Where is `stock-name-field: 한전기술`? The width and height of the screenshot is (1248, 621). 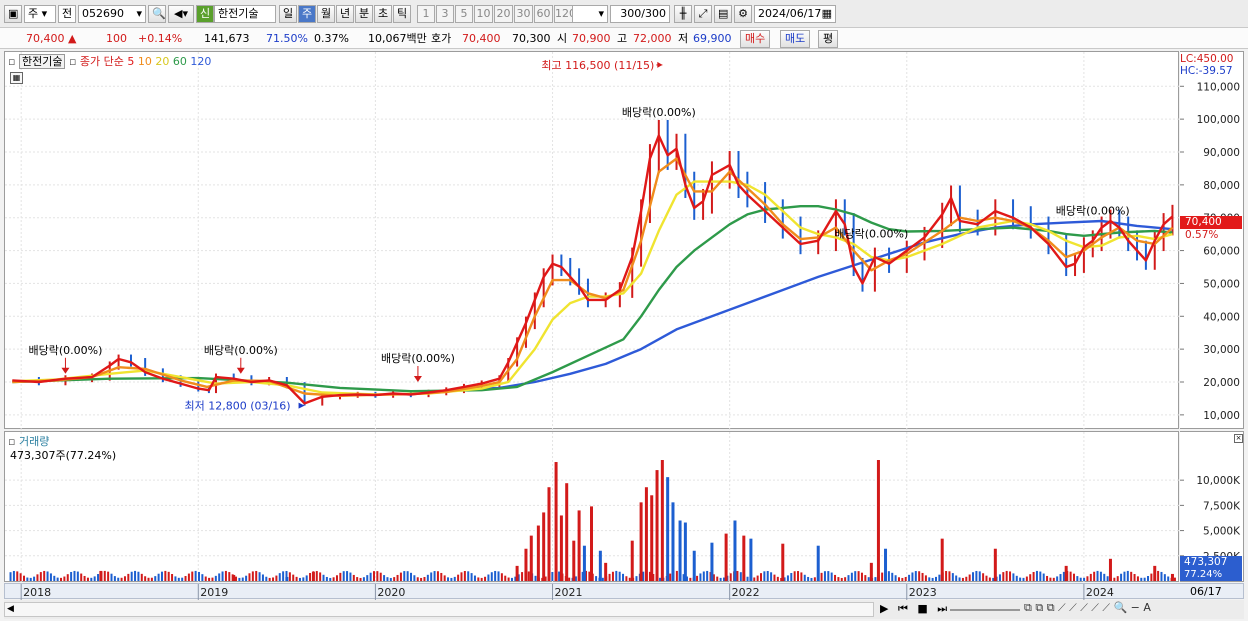
stock-name-field: 한전기술 is located at coordinates (245, 14).